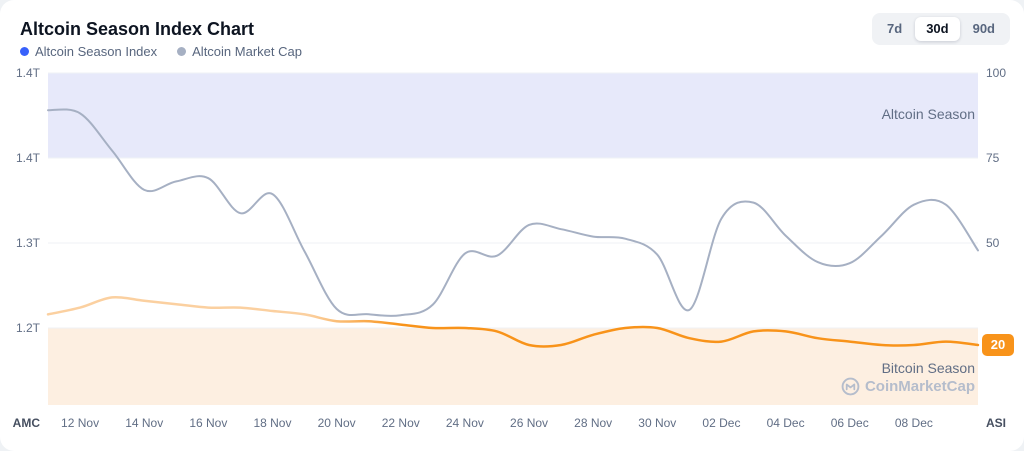 This screenshot has width=1024, height=451. I want to click on time-range-selector: 7d 30d 90d, so click(941, 29).